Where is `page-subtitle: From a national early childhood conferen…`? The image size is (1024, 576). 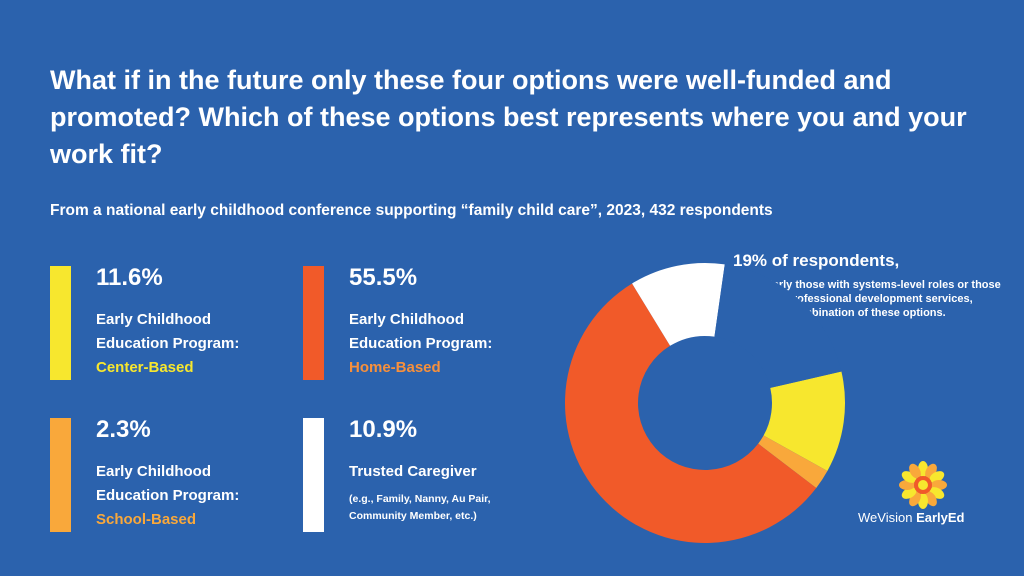
page-subtitle: From a national early childhood conferen… is located at coordinates (411, 210).